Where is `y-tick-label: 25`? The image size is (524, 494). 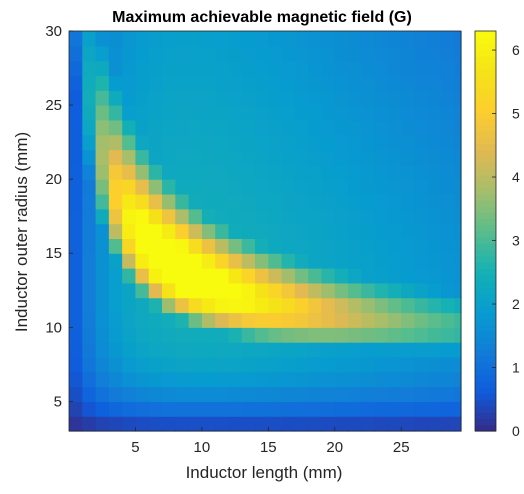
y-tick-label: 25 is located at coordinates (53, 105).